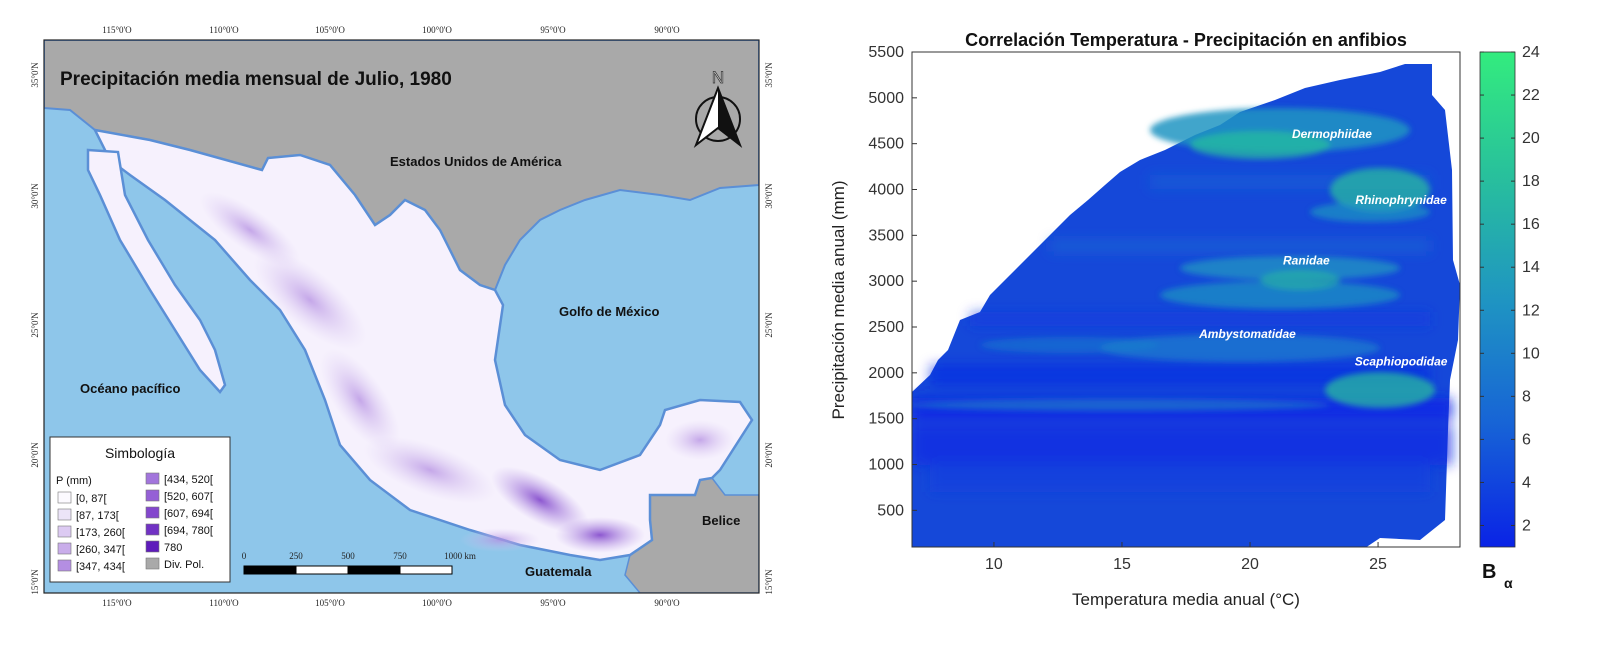 The image size is (1614, 646). I want to click on legend-item-label: [173, 260[, so click(100, 533).